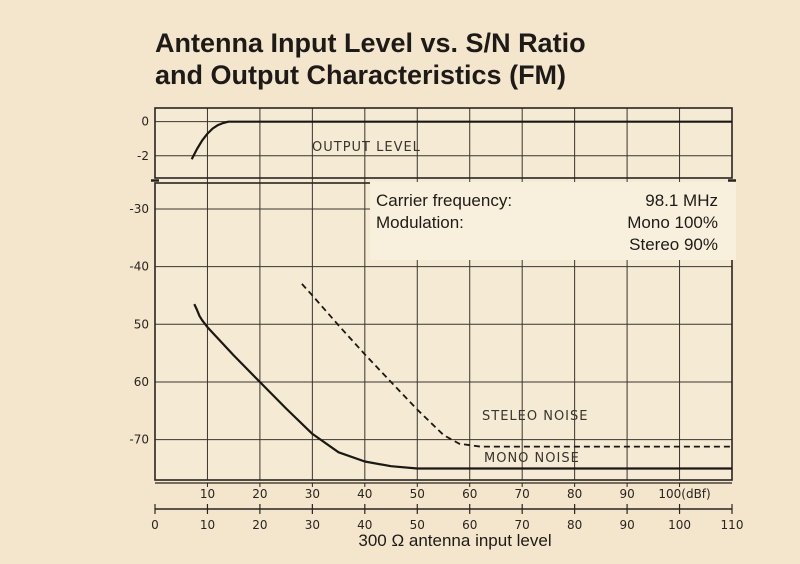 The image size is (800, 564). Describe the element at coordinates (532, 458) in the screenshot. I see `mono-noise-curve-label: MONO NOISE` at that location.